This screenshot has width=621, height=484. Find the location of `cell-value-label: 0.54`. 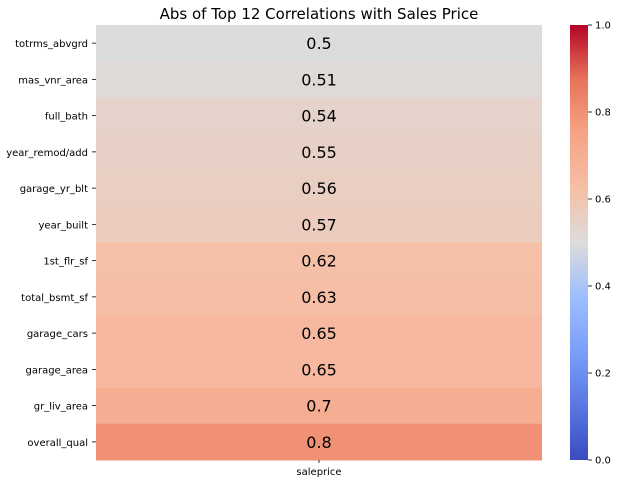

cell-value-label: 0.54 is located at coordinates (319, 116).